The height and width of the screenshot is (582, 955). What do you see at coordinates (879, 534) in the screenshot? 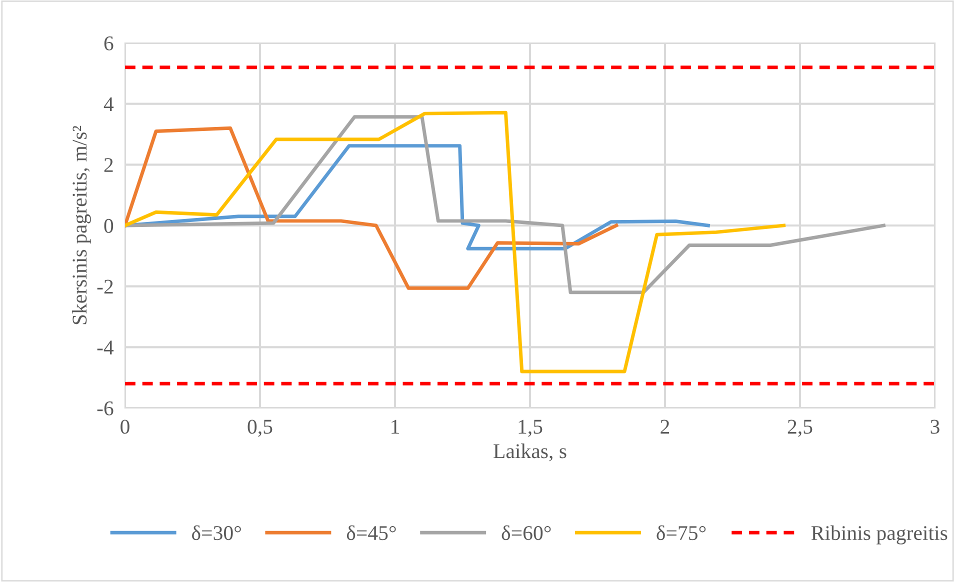
I see `legend-label: Ribinis pagreitis` at bounding box center [879, 534].